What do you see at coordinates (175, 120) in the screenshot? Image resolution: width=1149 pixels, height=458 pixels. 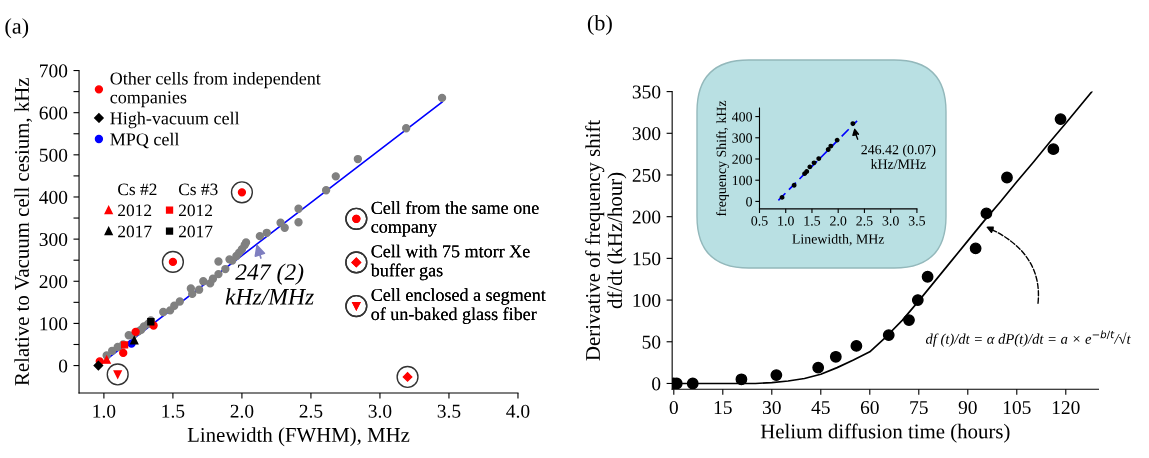 I see `legend-label: High-vacuum cell` at bounding box center [175, 120].